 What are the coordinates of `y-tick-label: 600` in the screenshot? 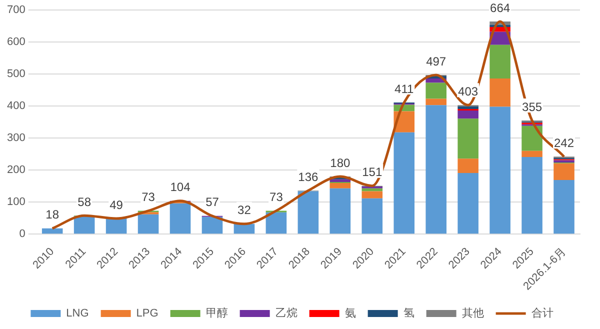 It's located at (16, 42).